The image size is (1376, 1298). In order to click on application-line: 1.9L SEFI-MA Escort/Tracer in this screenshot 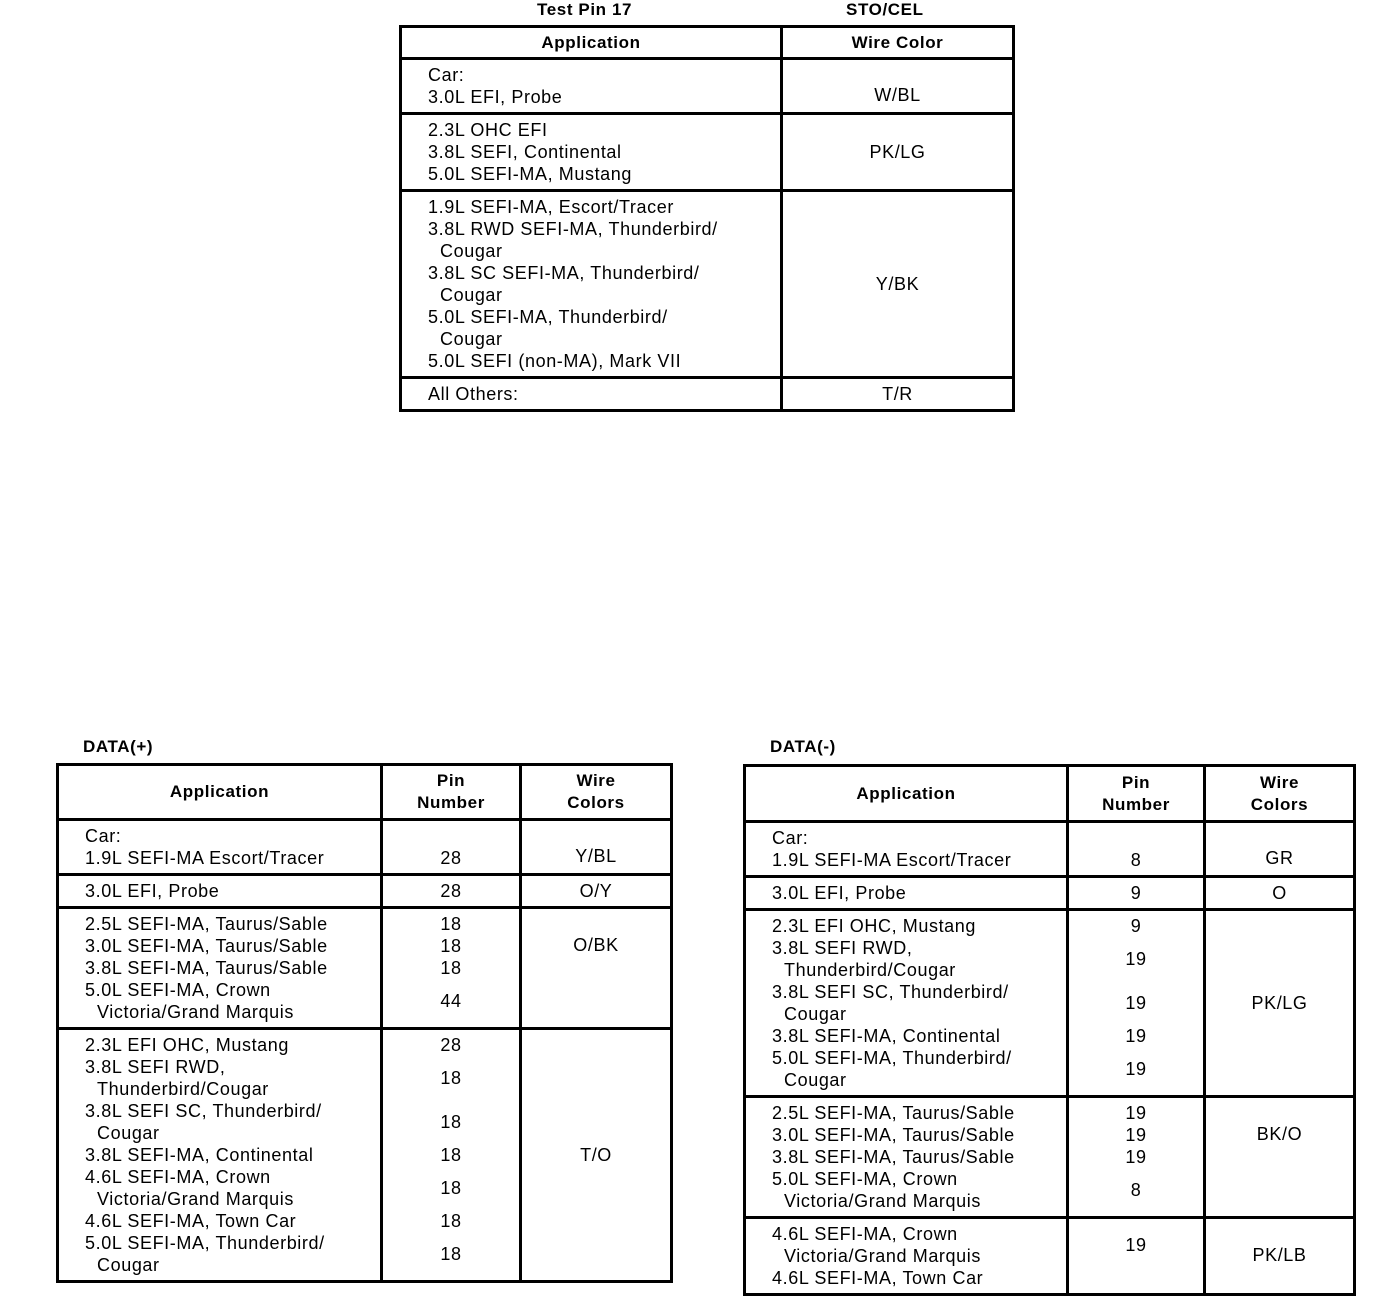, I will do `click(892, 860)`.